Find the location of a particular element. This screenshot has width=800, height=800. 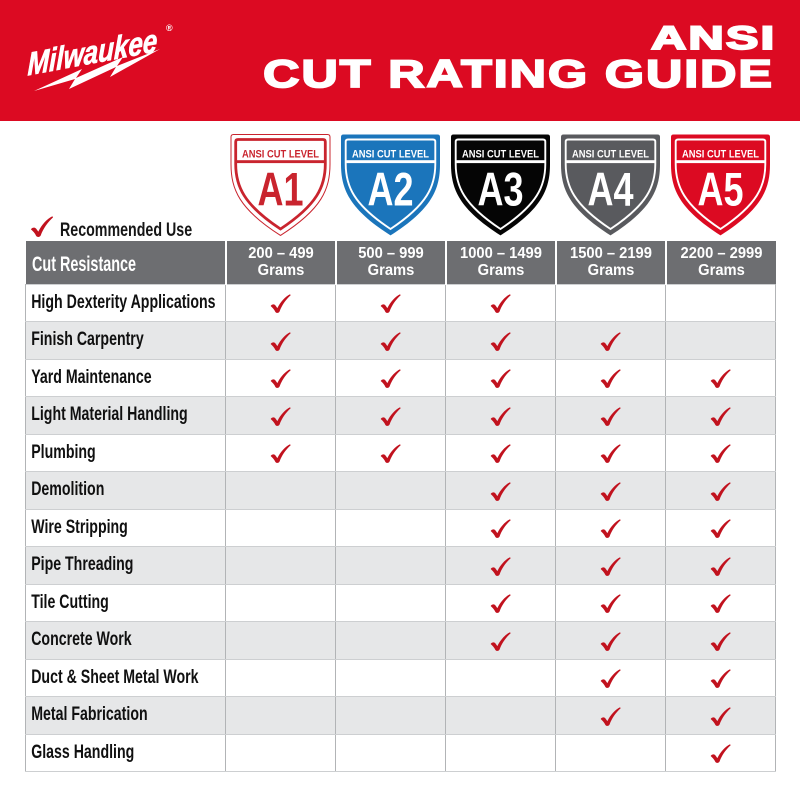

svg-text: A3 is located at coordinates (500, 188).